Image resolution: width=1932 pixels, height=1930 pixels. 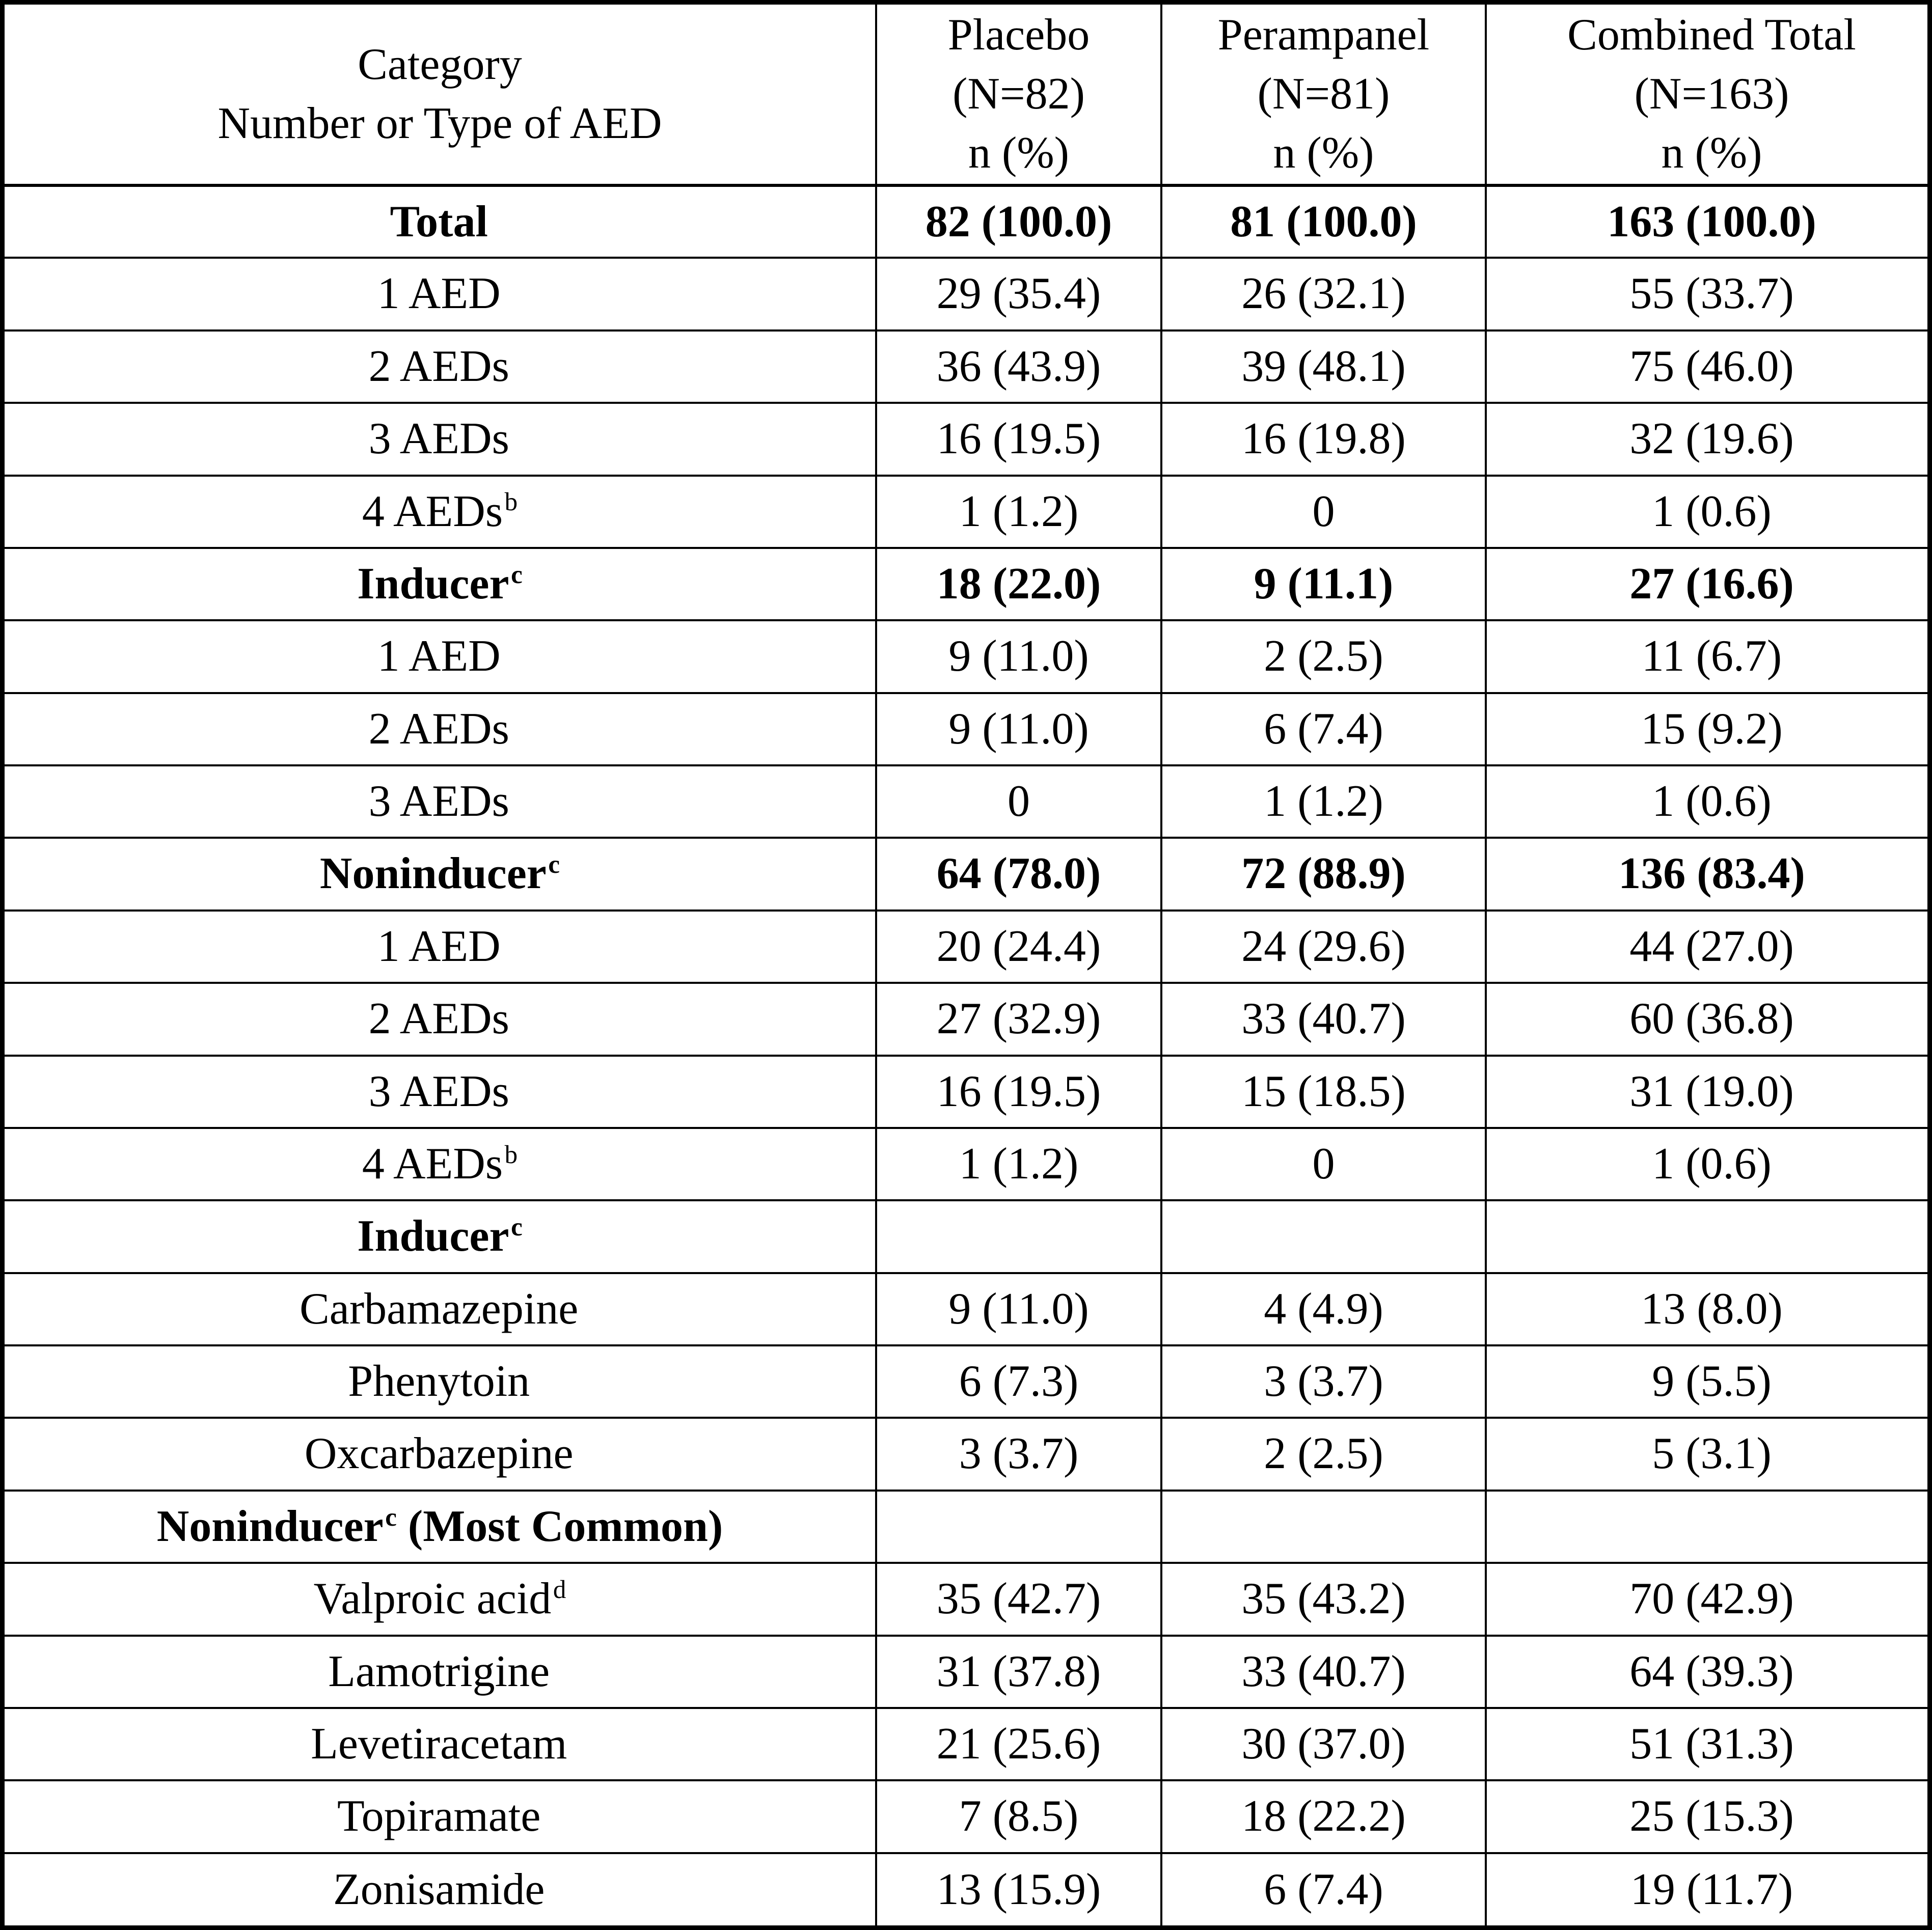 What do you see at coordinates (968, 1455) in the screenshot?
I see `table-row: Oxcarbazepine 3 (3.7) 2 (2.5) 5 (3.1)` at bounding box center [968, 1455].